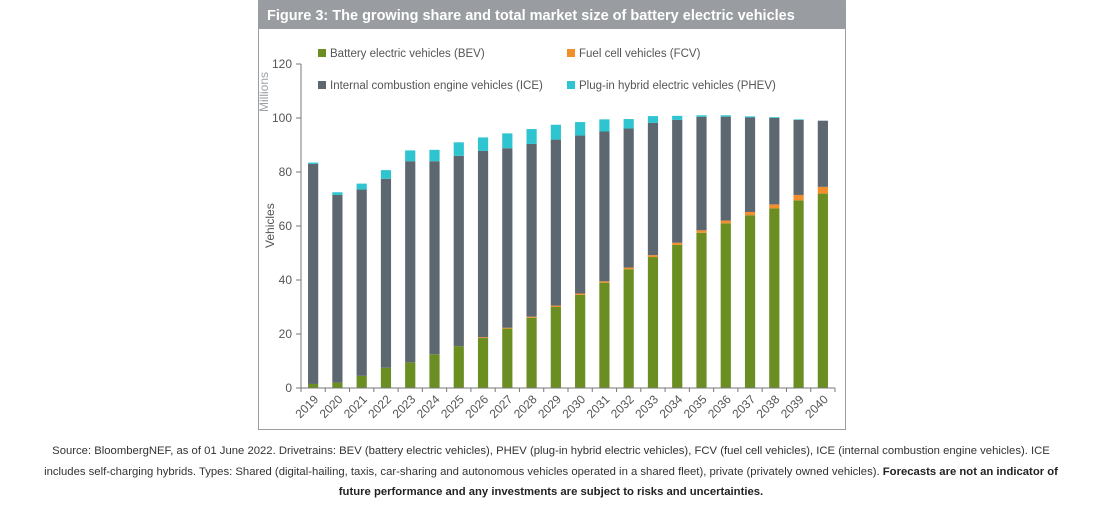 The width and height of the screenshot is (1102, 507). I want to click on bar-segment-phev-2021, so click(361, 186).